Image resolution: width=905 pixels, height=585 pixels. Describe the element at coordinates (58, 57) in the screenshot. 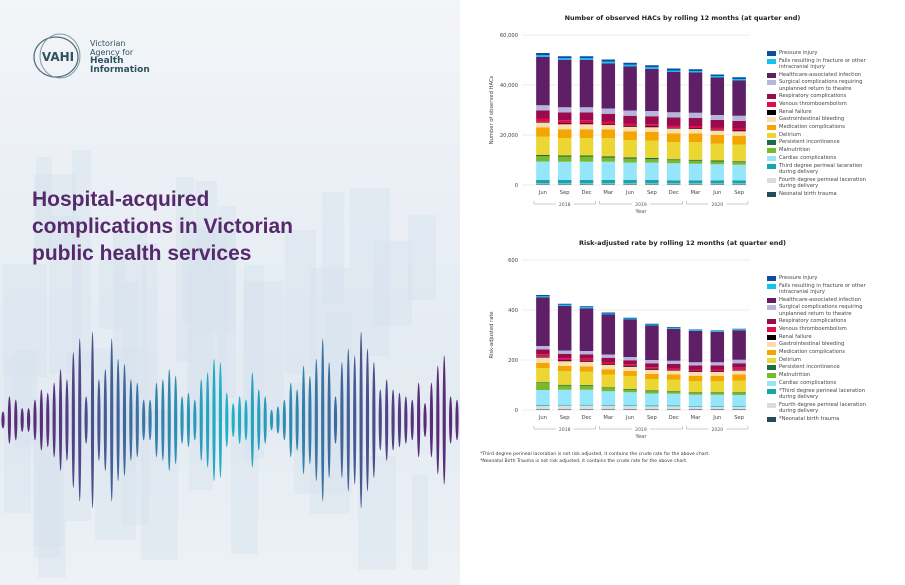

I see `svg-text: VAHI` at that location.